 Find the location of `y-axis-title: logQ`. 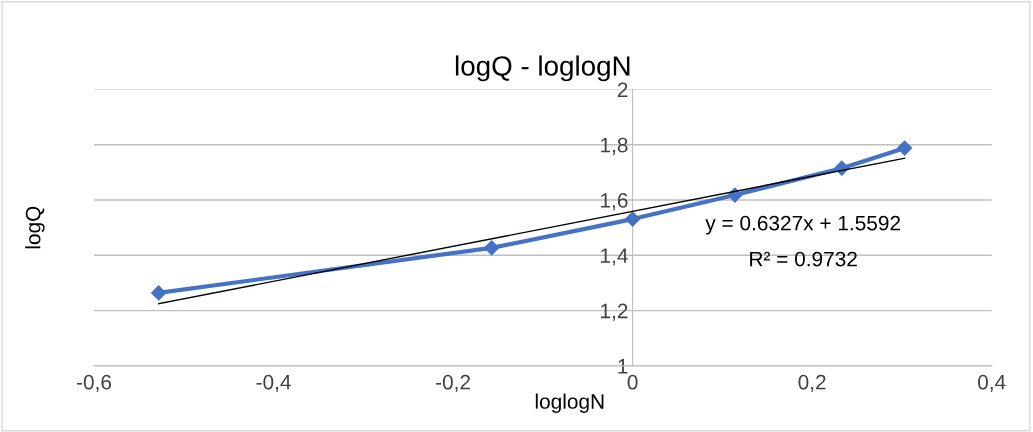

y-axis-title: logQ is located at coordinates (35, 227).